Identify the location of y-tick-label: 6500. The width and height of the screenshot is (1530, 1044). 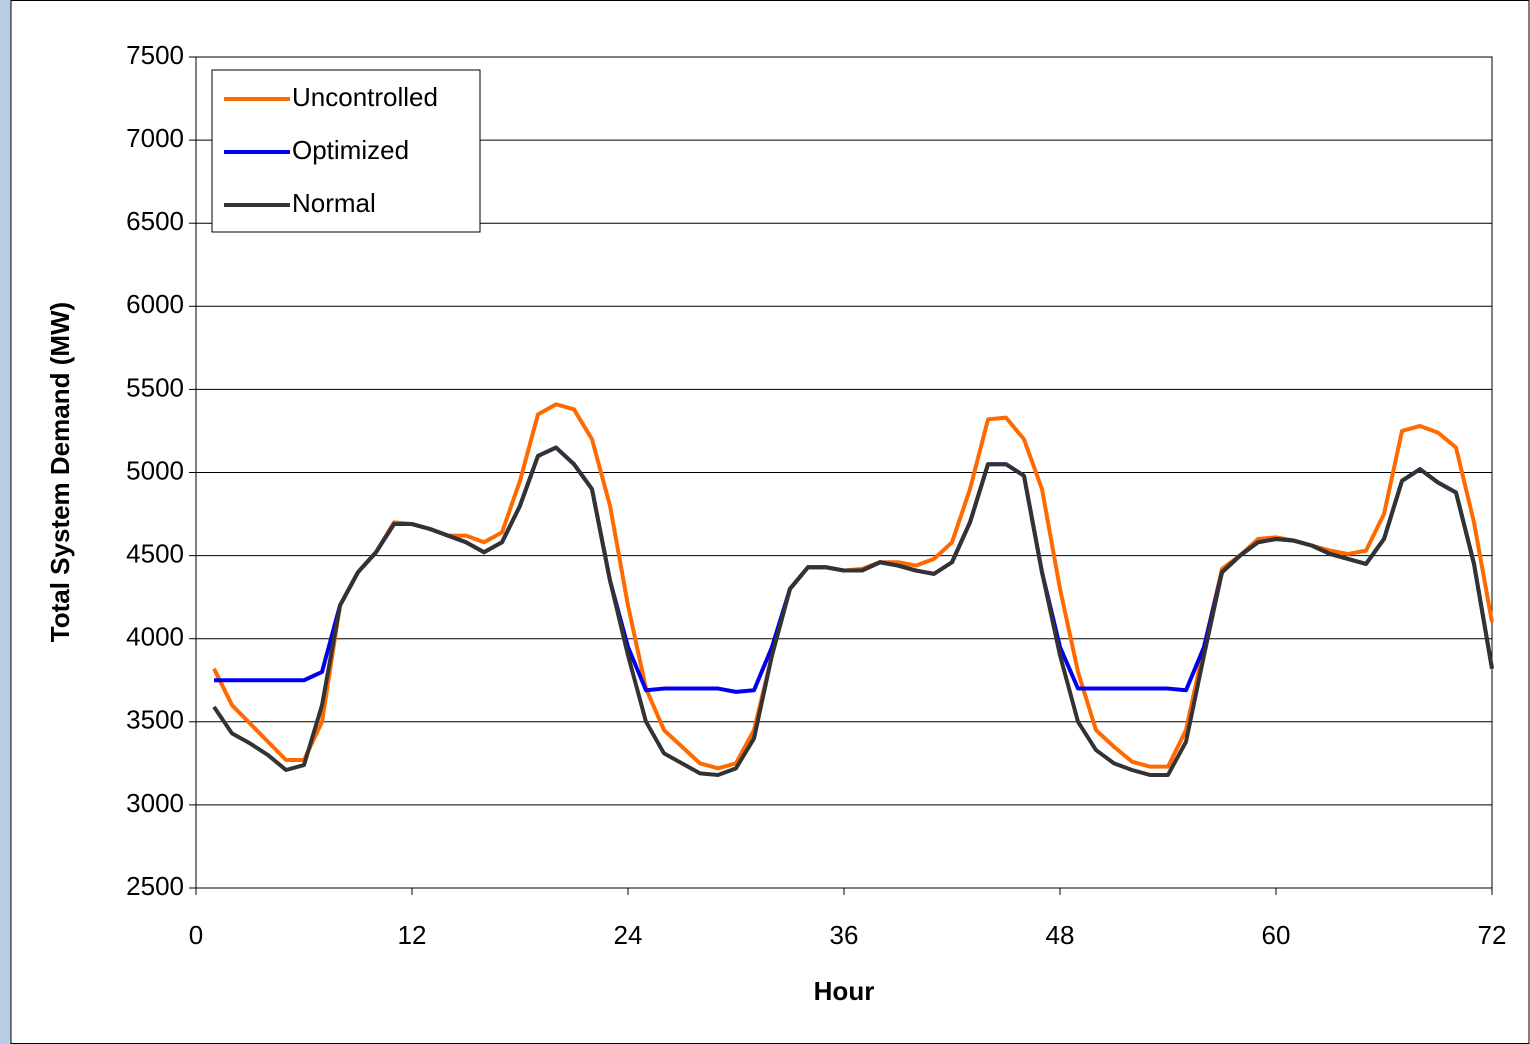
(155, 221).